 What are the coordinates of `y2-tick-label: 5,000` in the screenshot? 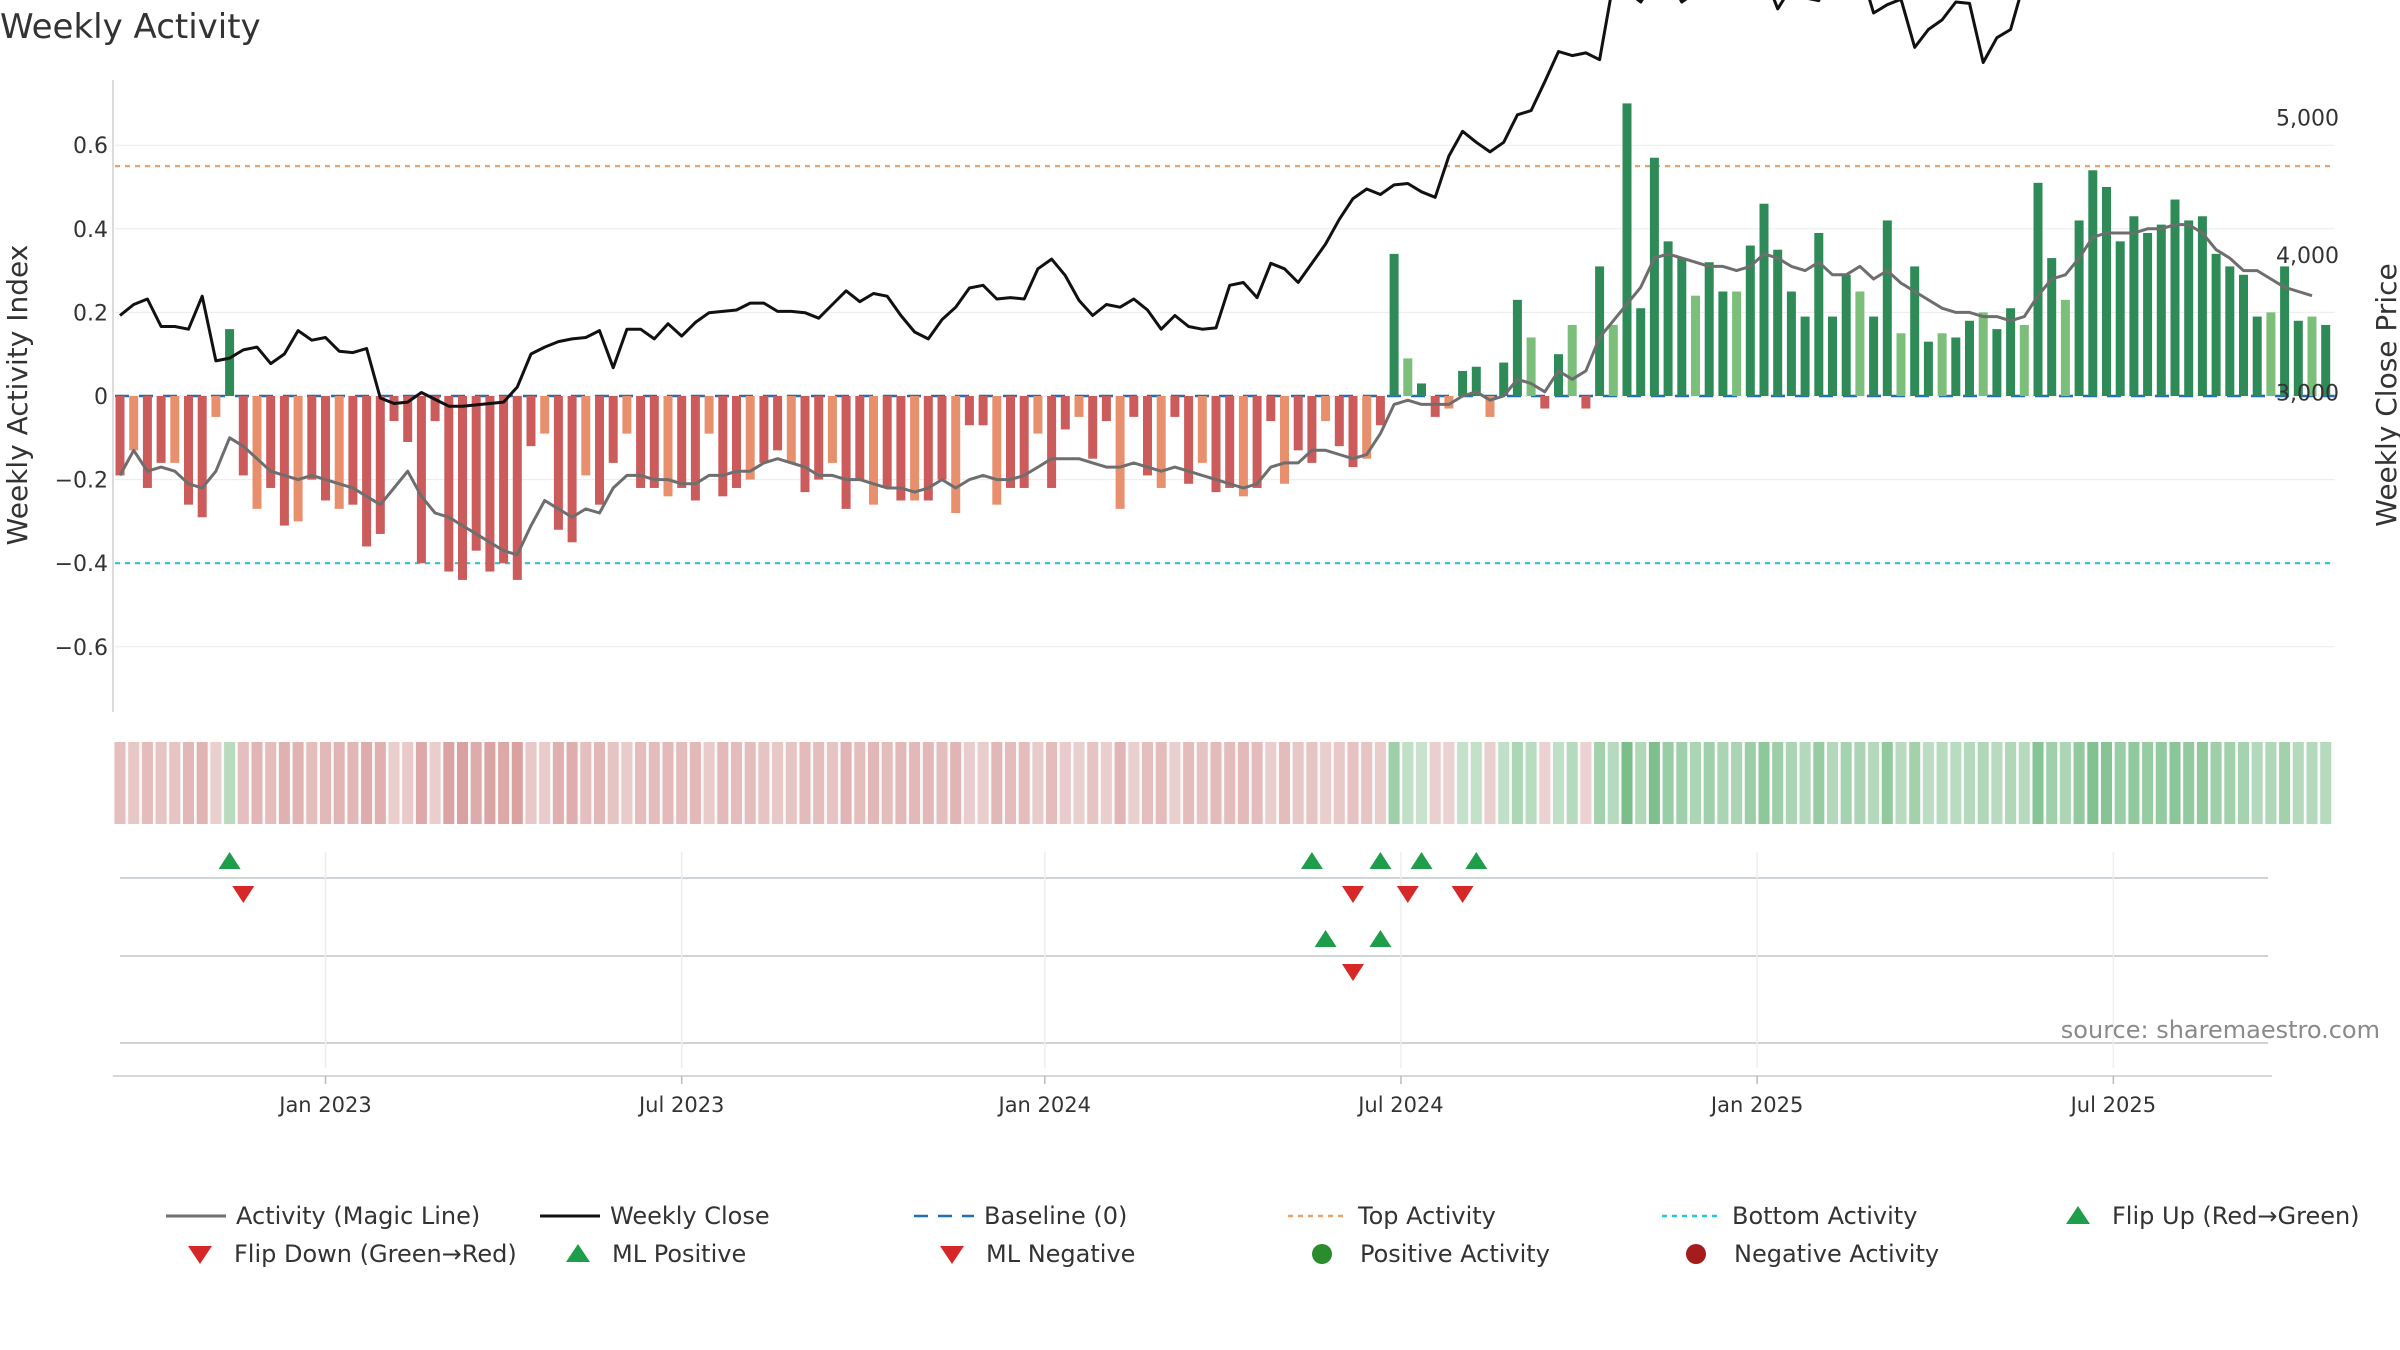 It's located at (2307, 119).